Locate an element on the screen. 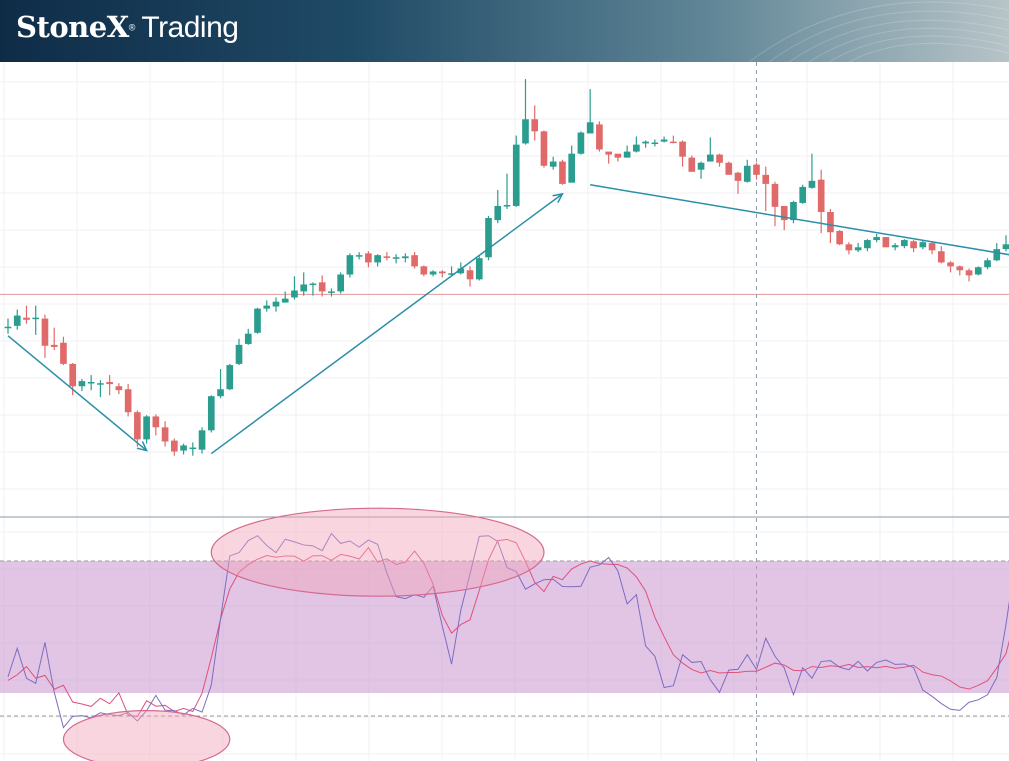 The width and height of the screenshot is (1009, 761). header-waves-decoration is located at coordinates (878, 31).